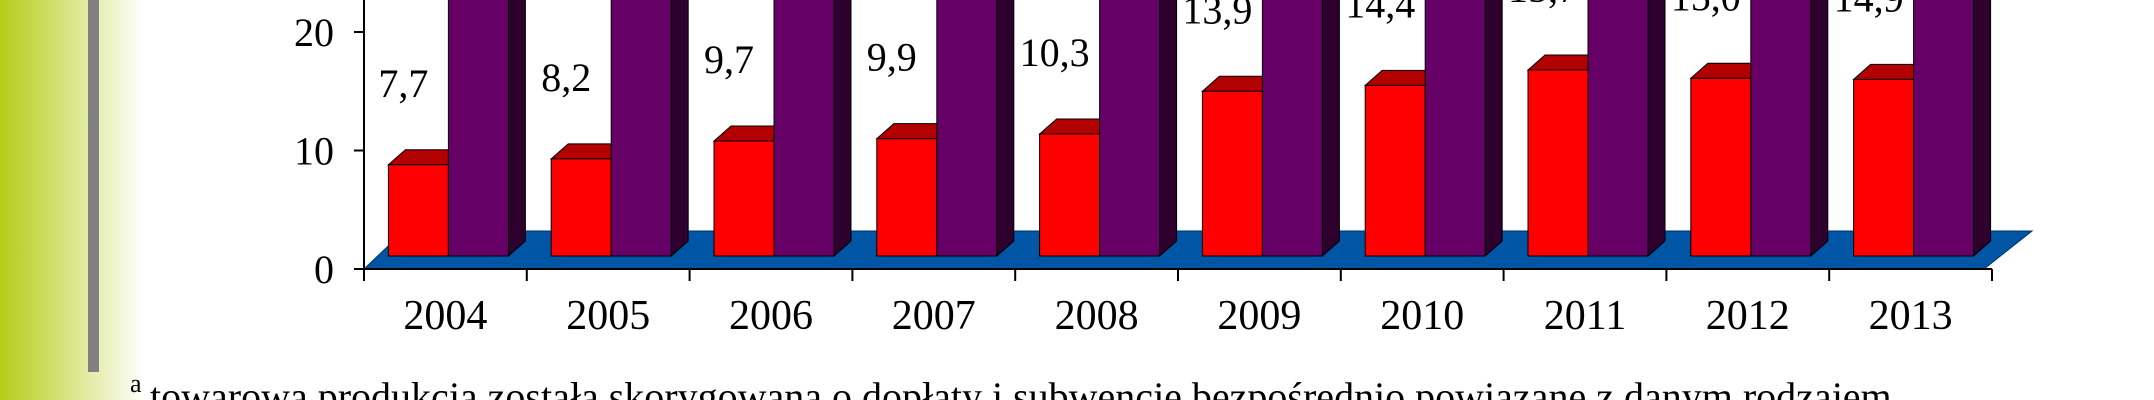  What do you see at coordinates (1911, 316) in the screenshot?
I see `x-tick-label: 2013` at bounding box center [1911, 316].